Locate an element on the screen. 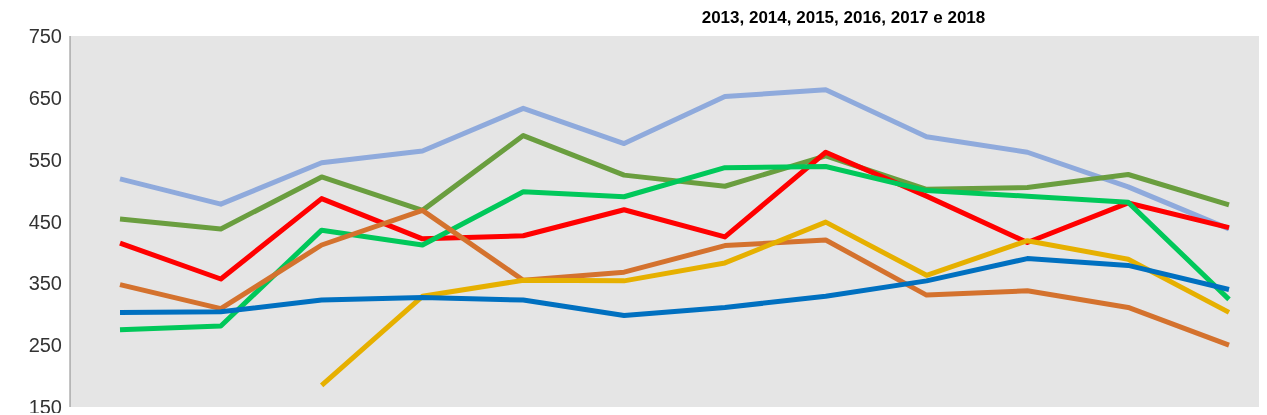 Image resolution: width=1267 pixels, height=415 pixels. y-tick-label: 450 is located at coordinates (45, 221).